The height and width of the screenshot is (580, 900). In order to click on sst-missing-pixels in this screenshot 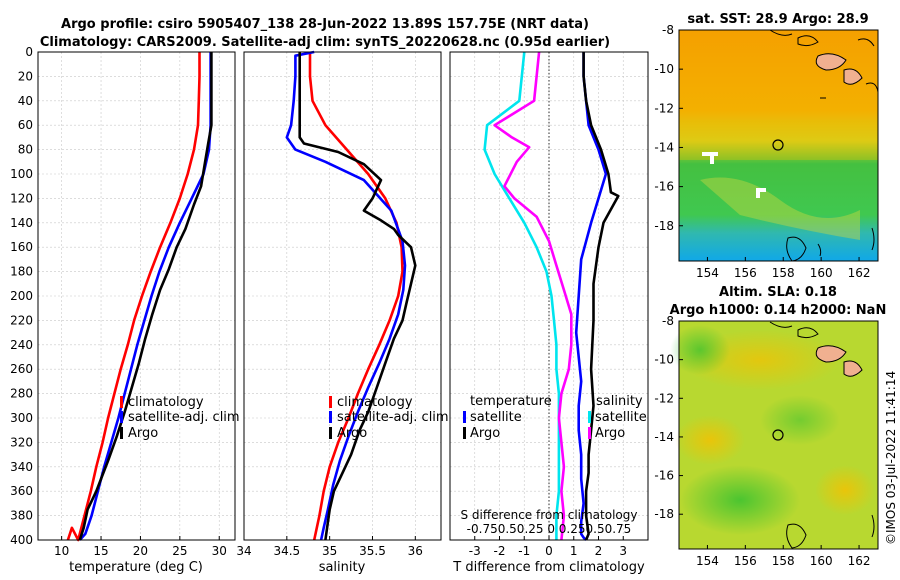, I will do `click(758, 195)`.